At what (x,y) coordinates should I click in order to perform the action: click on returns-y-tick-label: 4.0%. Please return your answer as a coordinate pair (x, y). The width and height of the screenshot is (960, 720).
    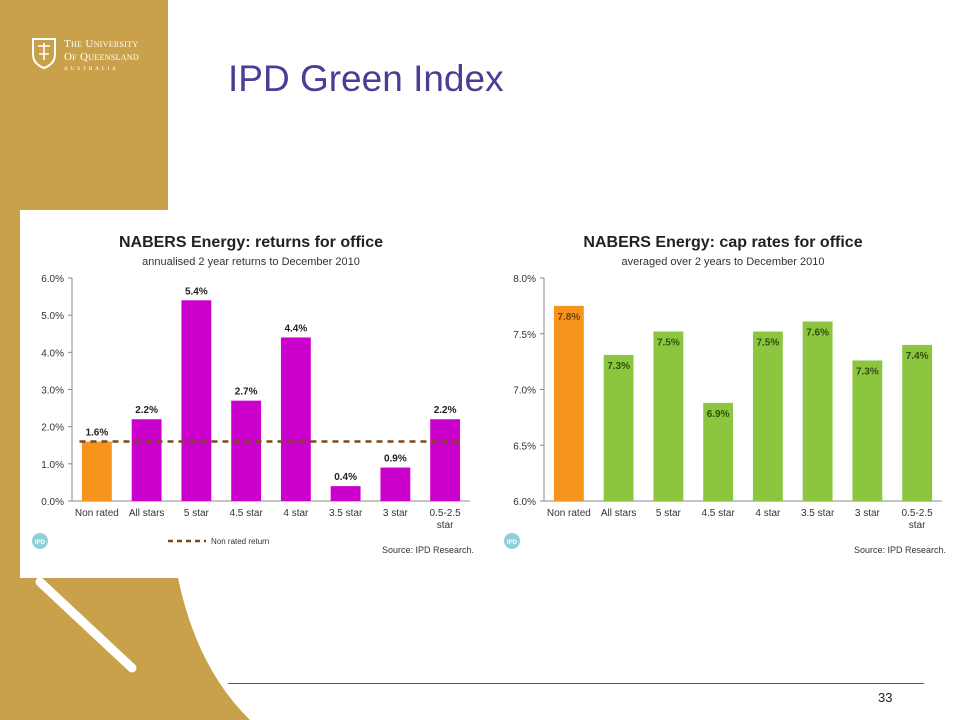
    Looking at the image, I should click on (52, 353).